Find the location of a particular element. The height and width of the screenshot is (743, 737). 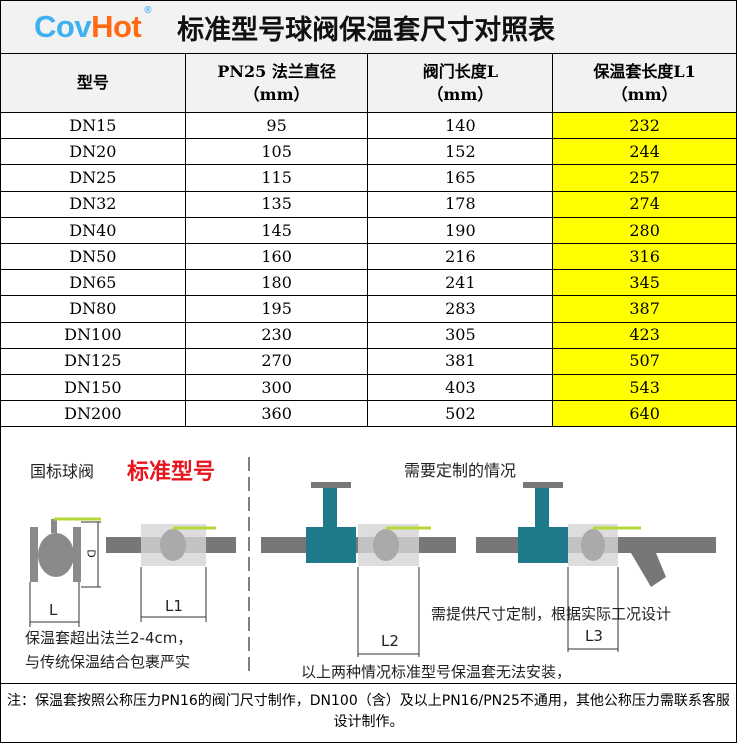

logo-cov: Cov is located at coordinates (63, 26).